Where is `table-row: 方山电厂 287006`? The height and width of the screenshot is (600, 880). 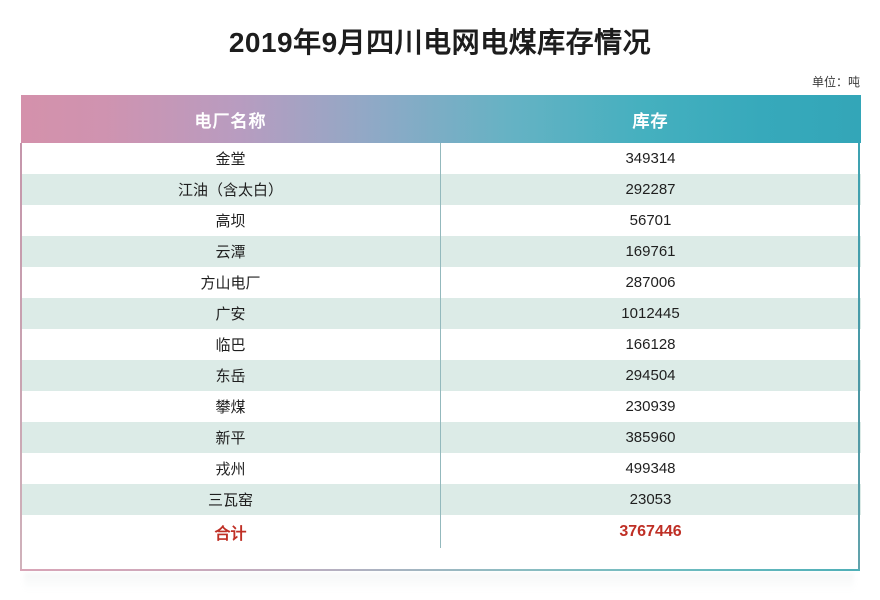
table-row: 方山电厂 287006 is located at coordinates (440, 282).